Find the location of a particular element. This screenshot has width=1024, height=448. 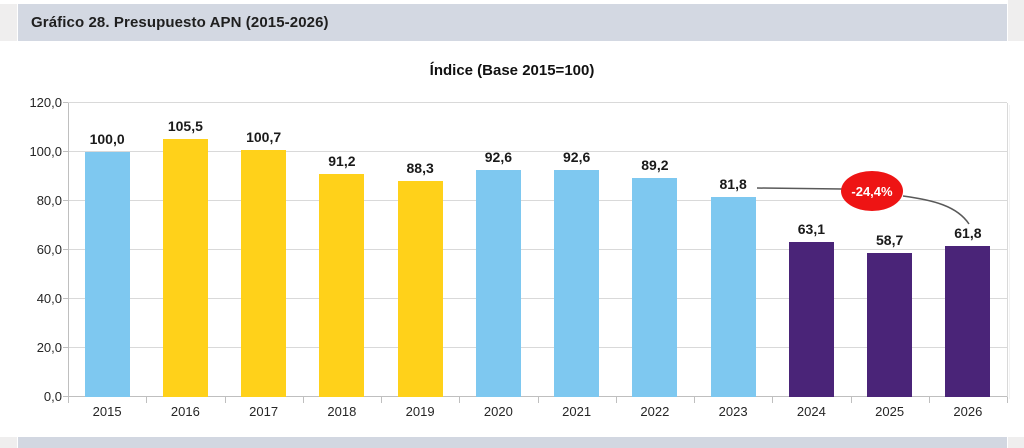

bar-2016 is located at coordinates (185, 267).